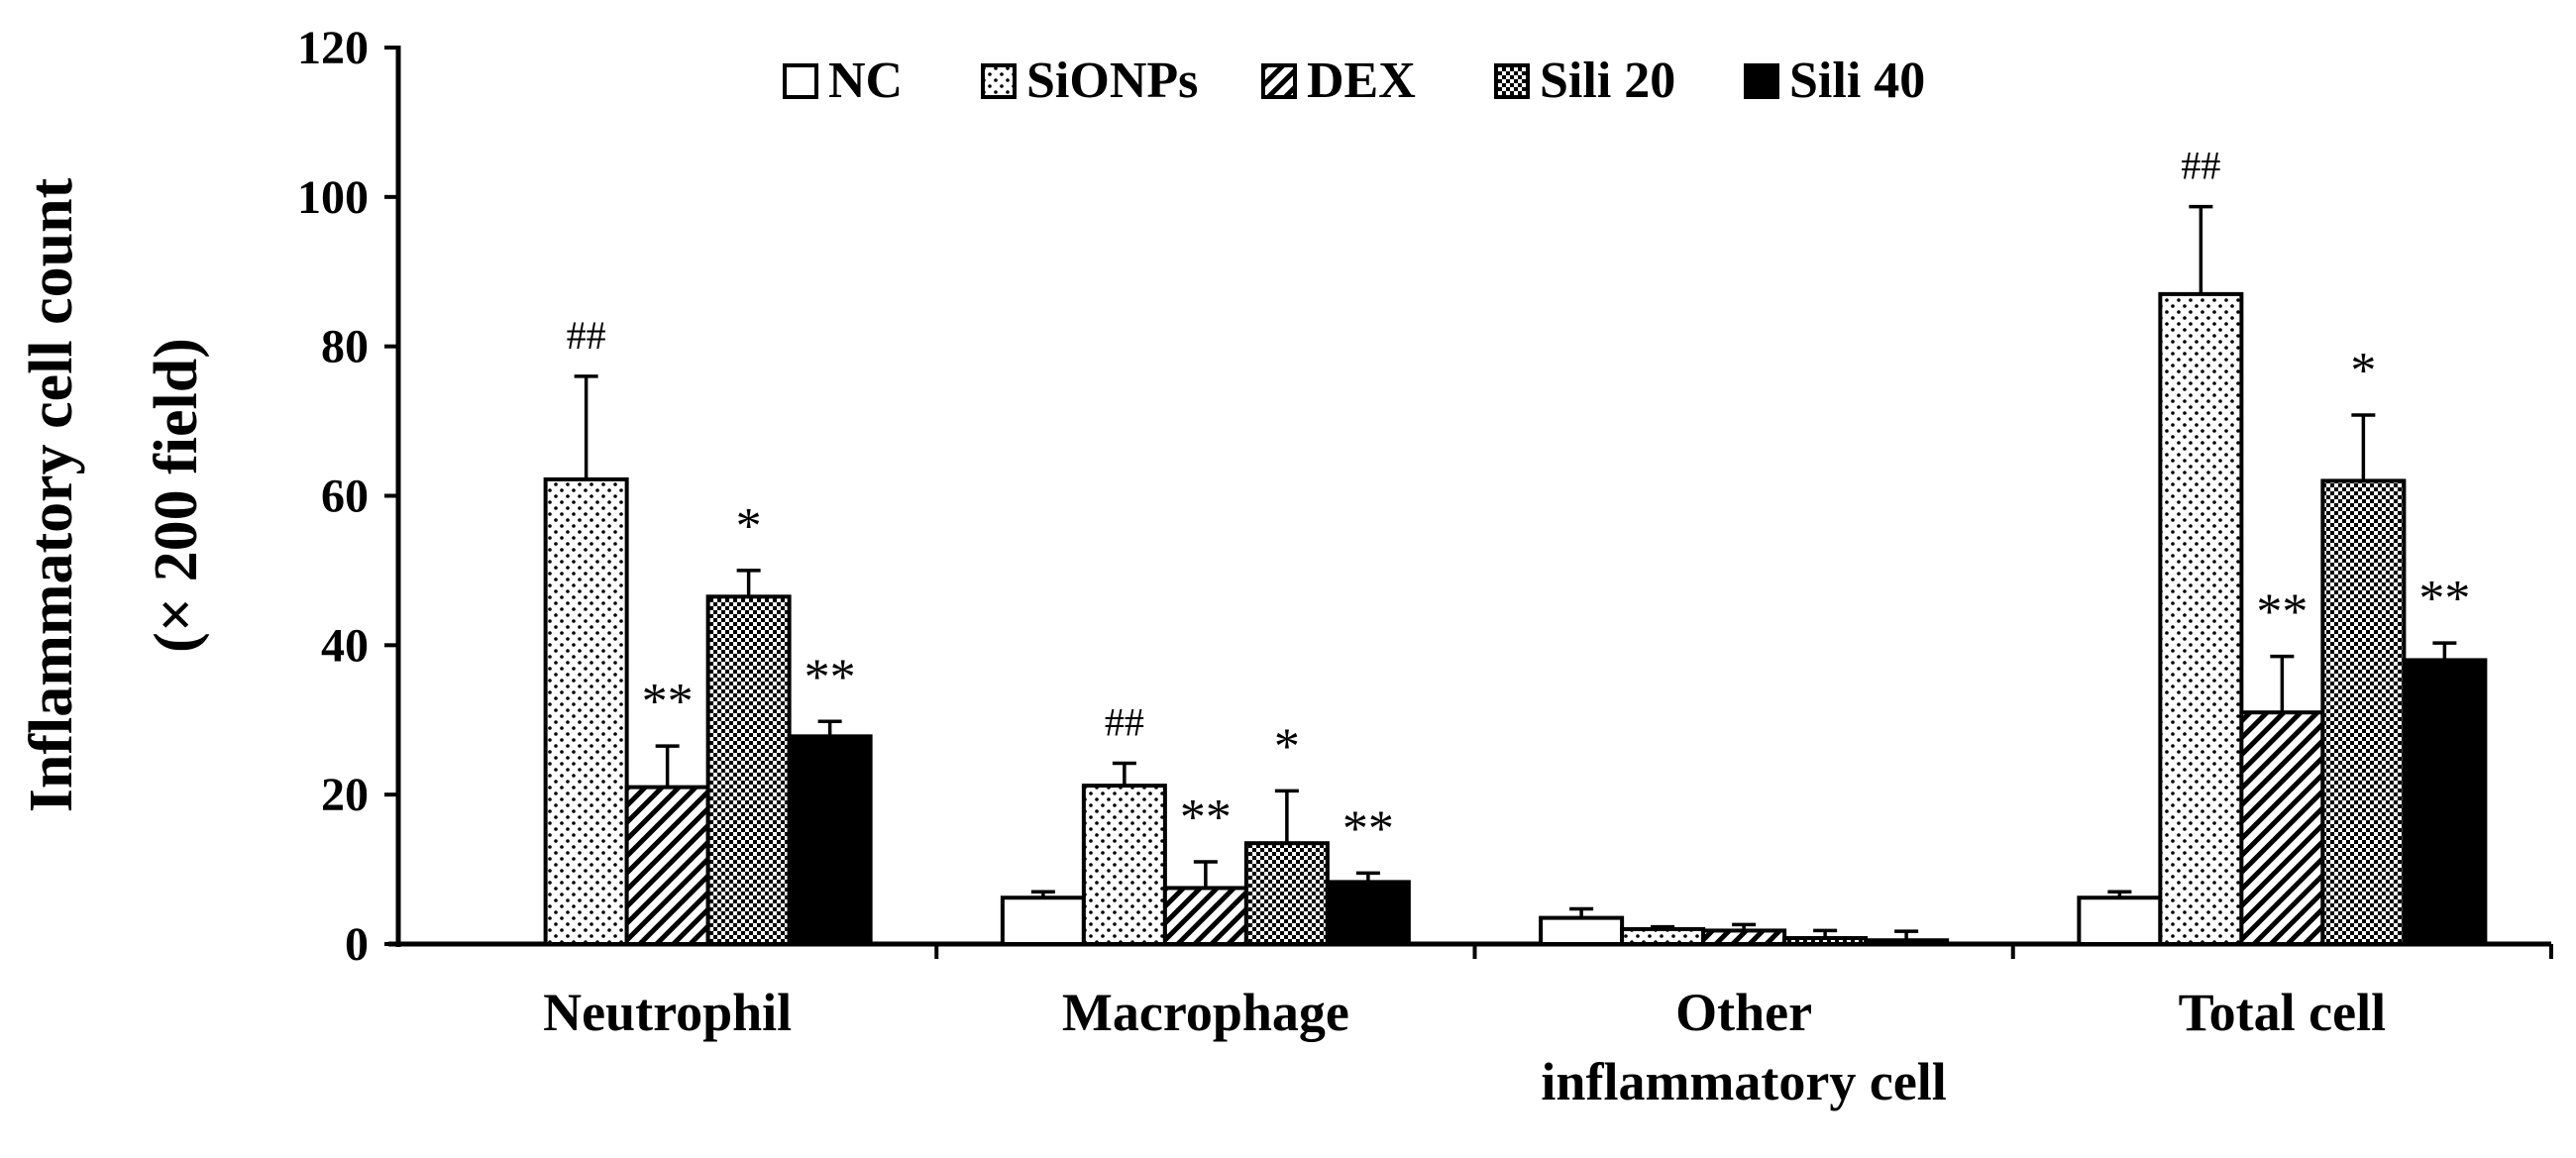  Describe the element at coordinates (1608, 81) in the screenshot. I see `legend-label: Sili 20` at that location.